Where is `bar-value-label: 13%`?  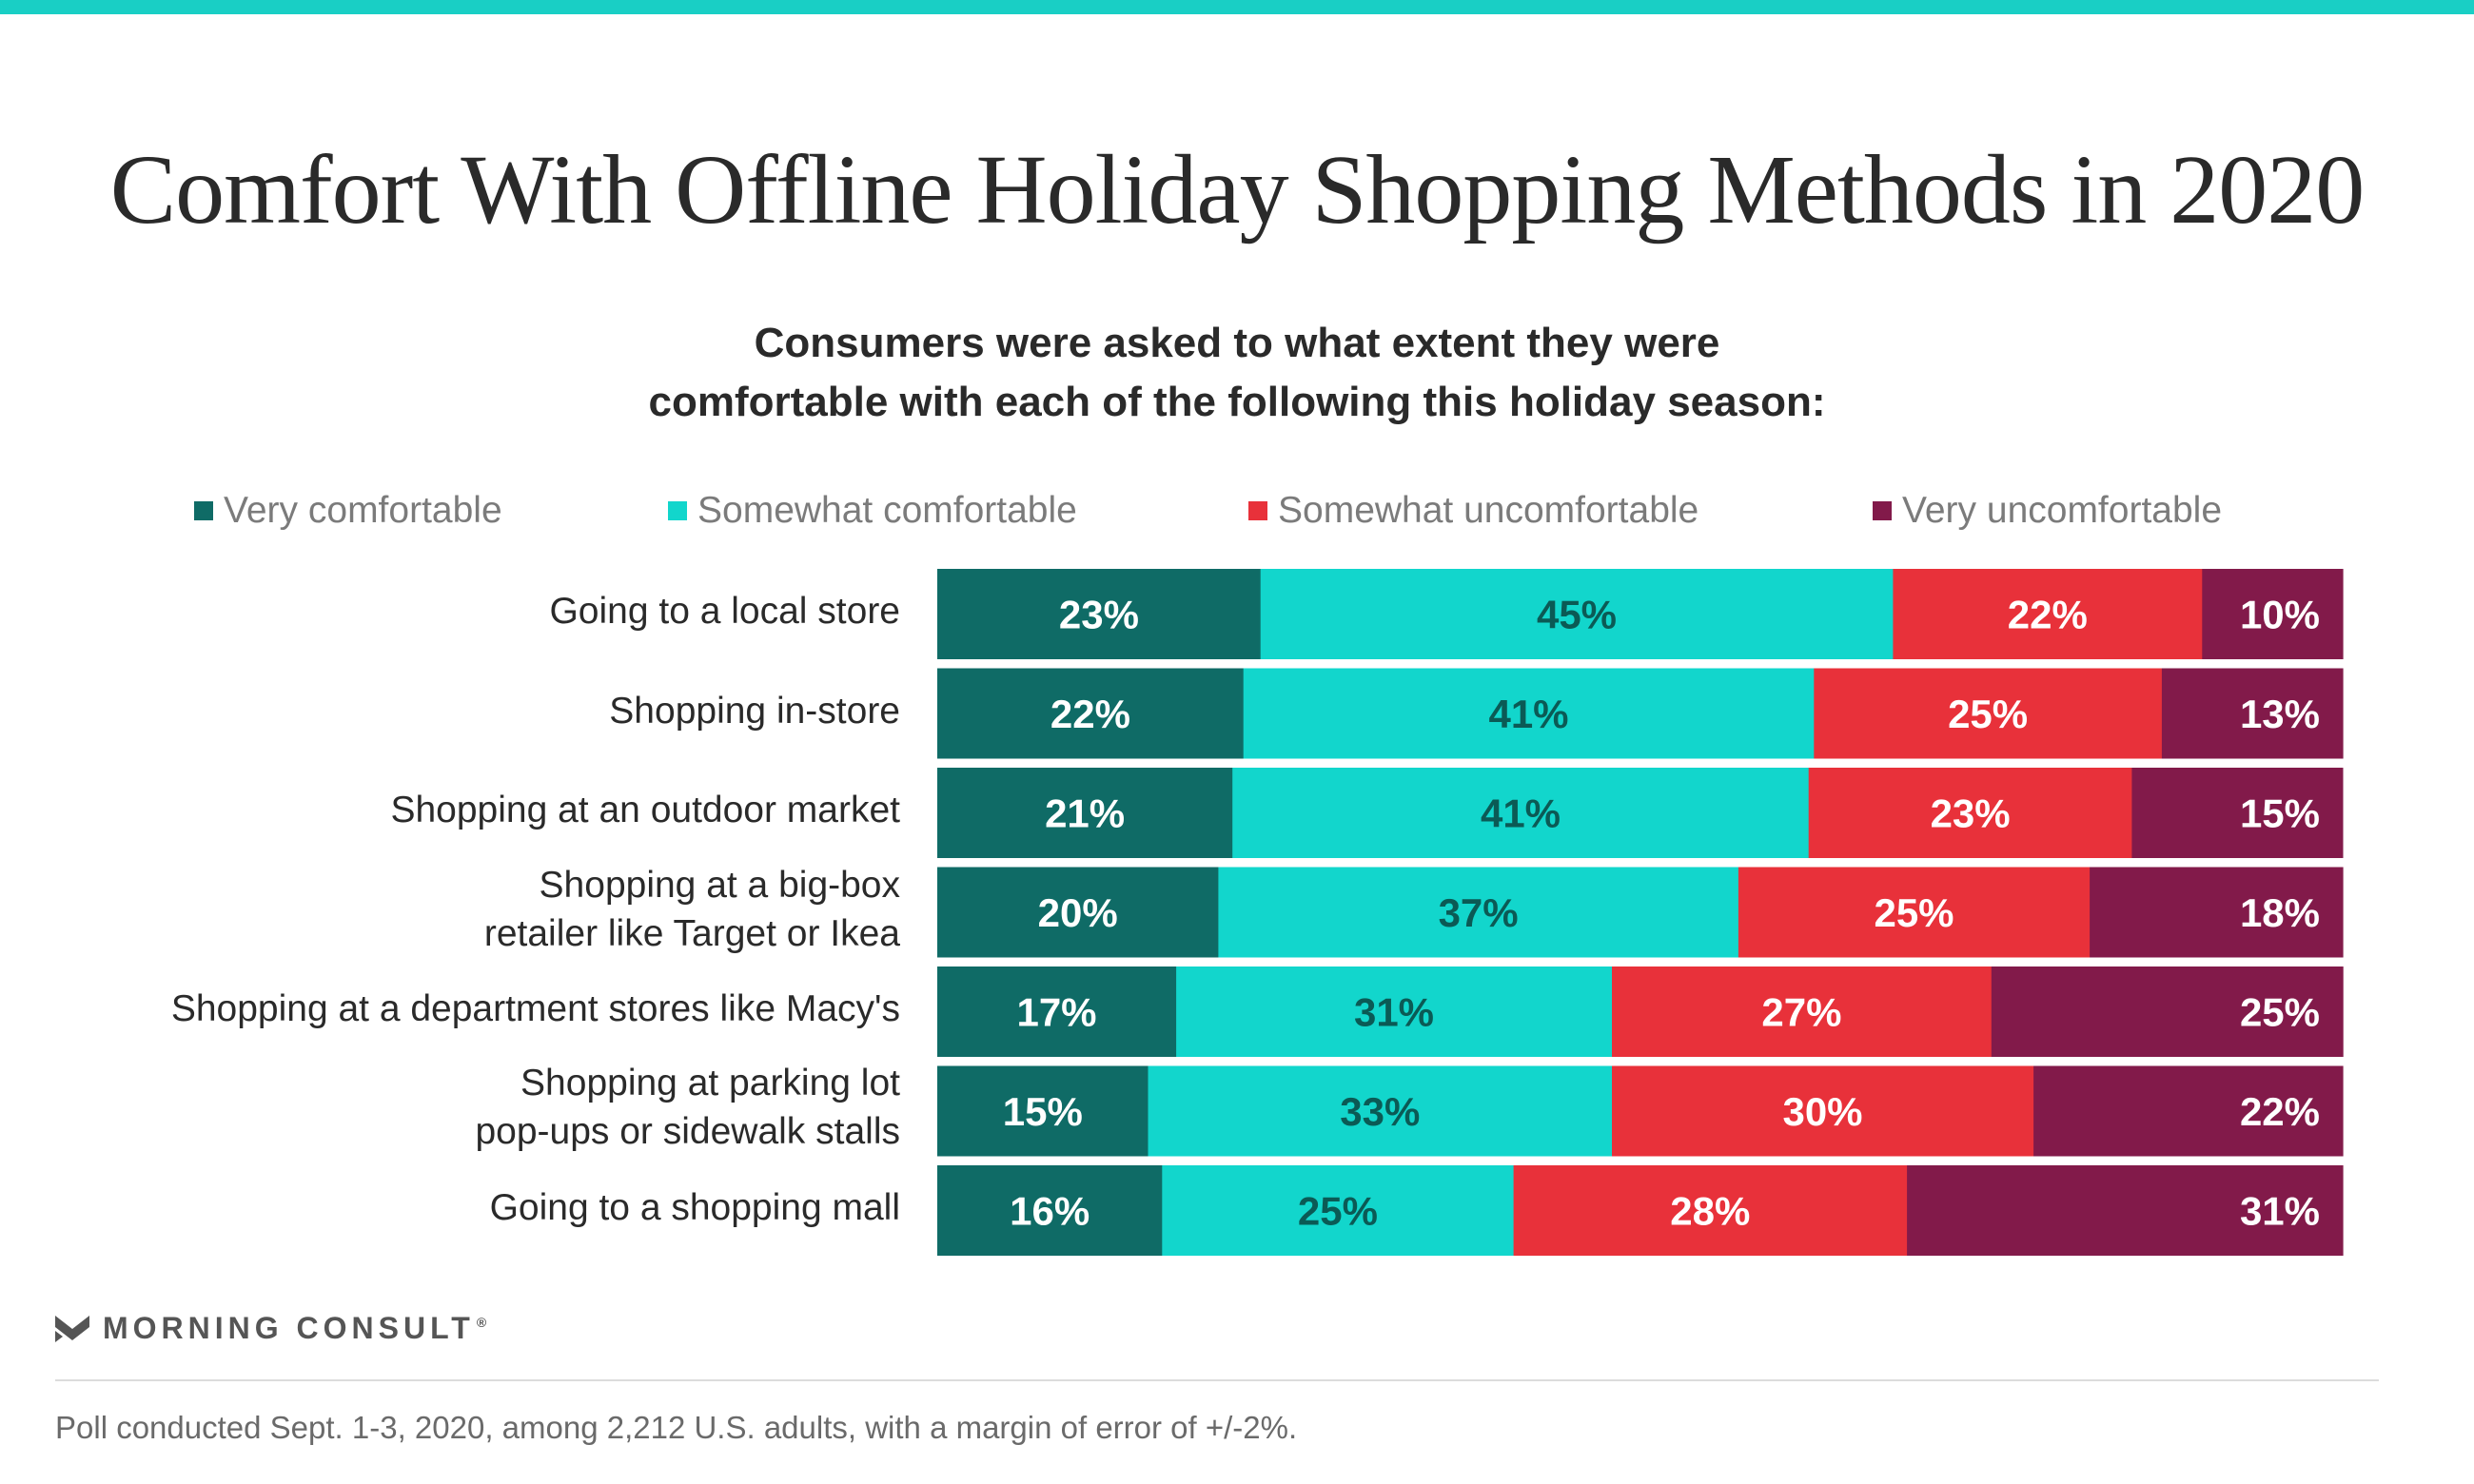
bar-value-label: 13% is located at coordinates (2280, 714).